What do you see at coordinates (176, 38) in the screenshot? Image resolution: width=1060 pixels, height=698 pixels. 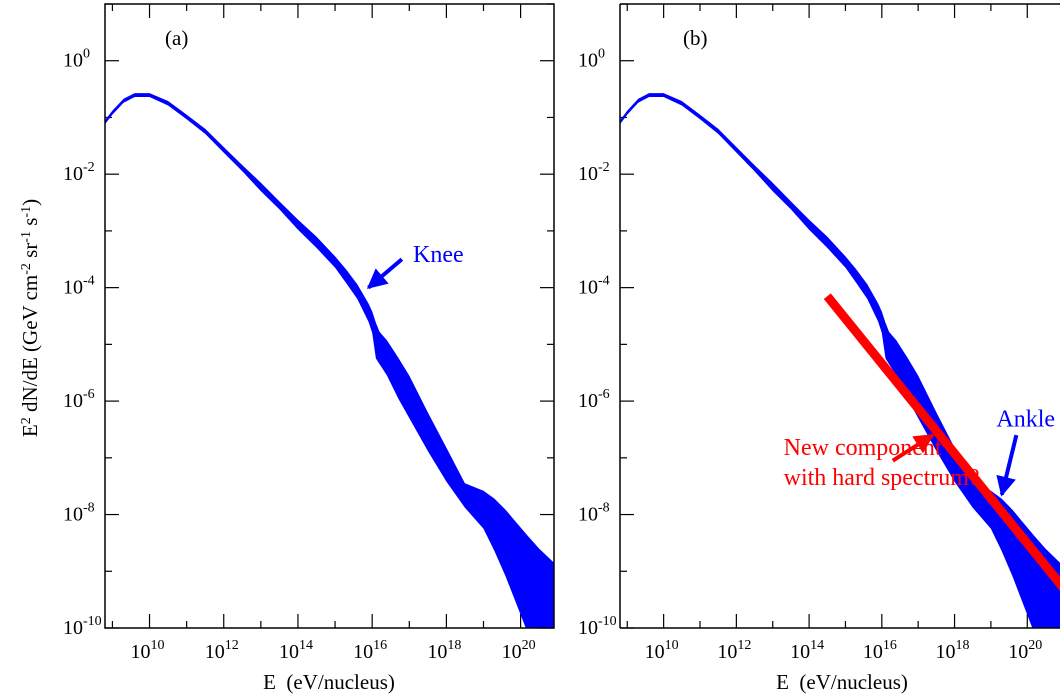 I see `panel-label-a: (a)` at bounding box center [176, 38].